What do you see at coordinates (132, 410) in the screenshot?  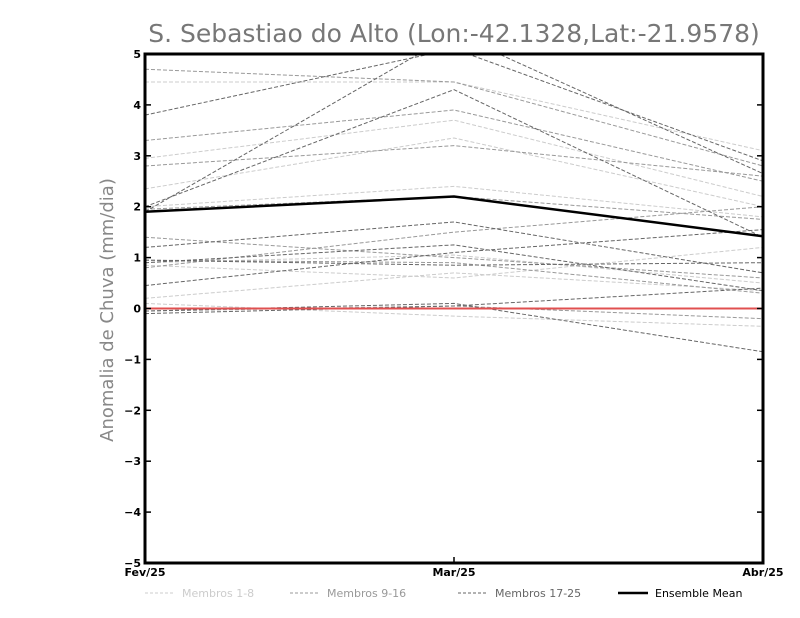 I see `y-tick-label: −2` at bounding box center [132, 410].